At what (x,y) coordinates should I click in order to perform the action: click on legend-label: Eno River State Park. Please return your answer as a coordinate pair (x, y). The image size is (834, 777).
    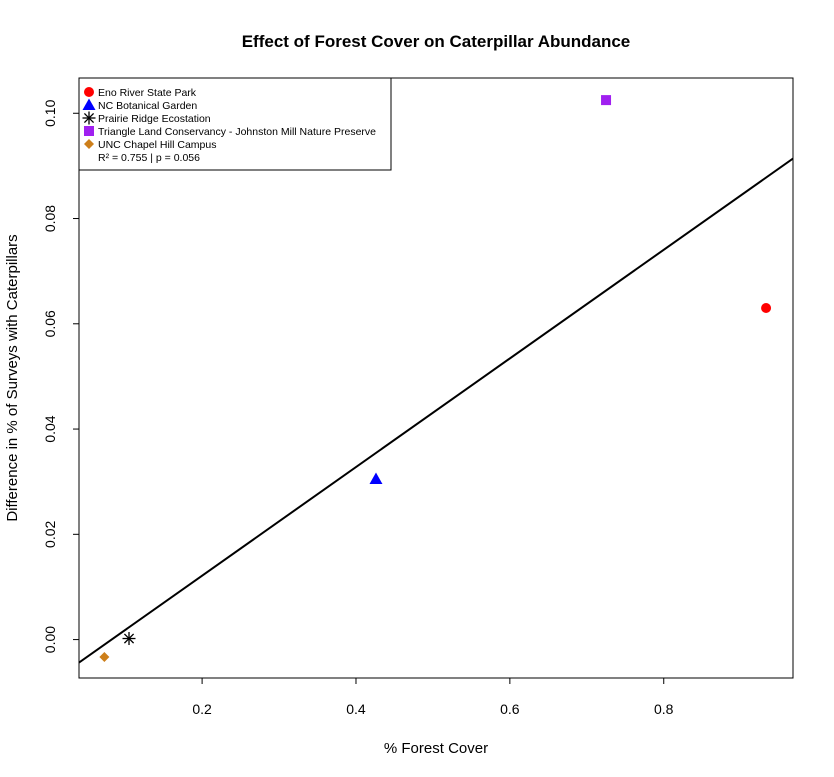
    Looking at the image, I should click on (147, 93).